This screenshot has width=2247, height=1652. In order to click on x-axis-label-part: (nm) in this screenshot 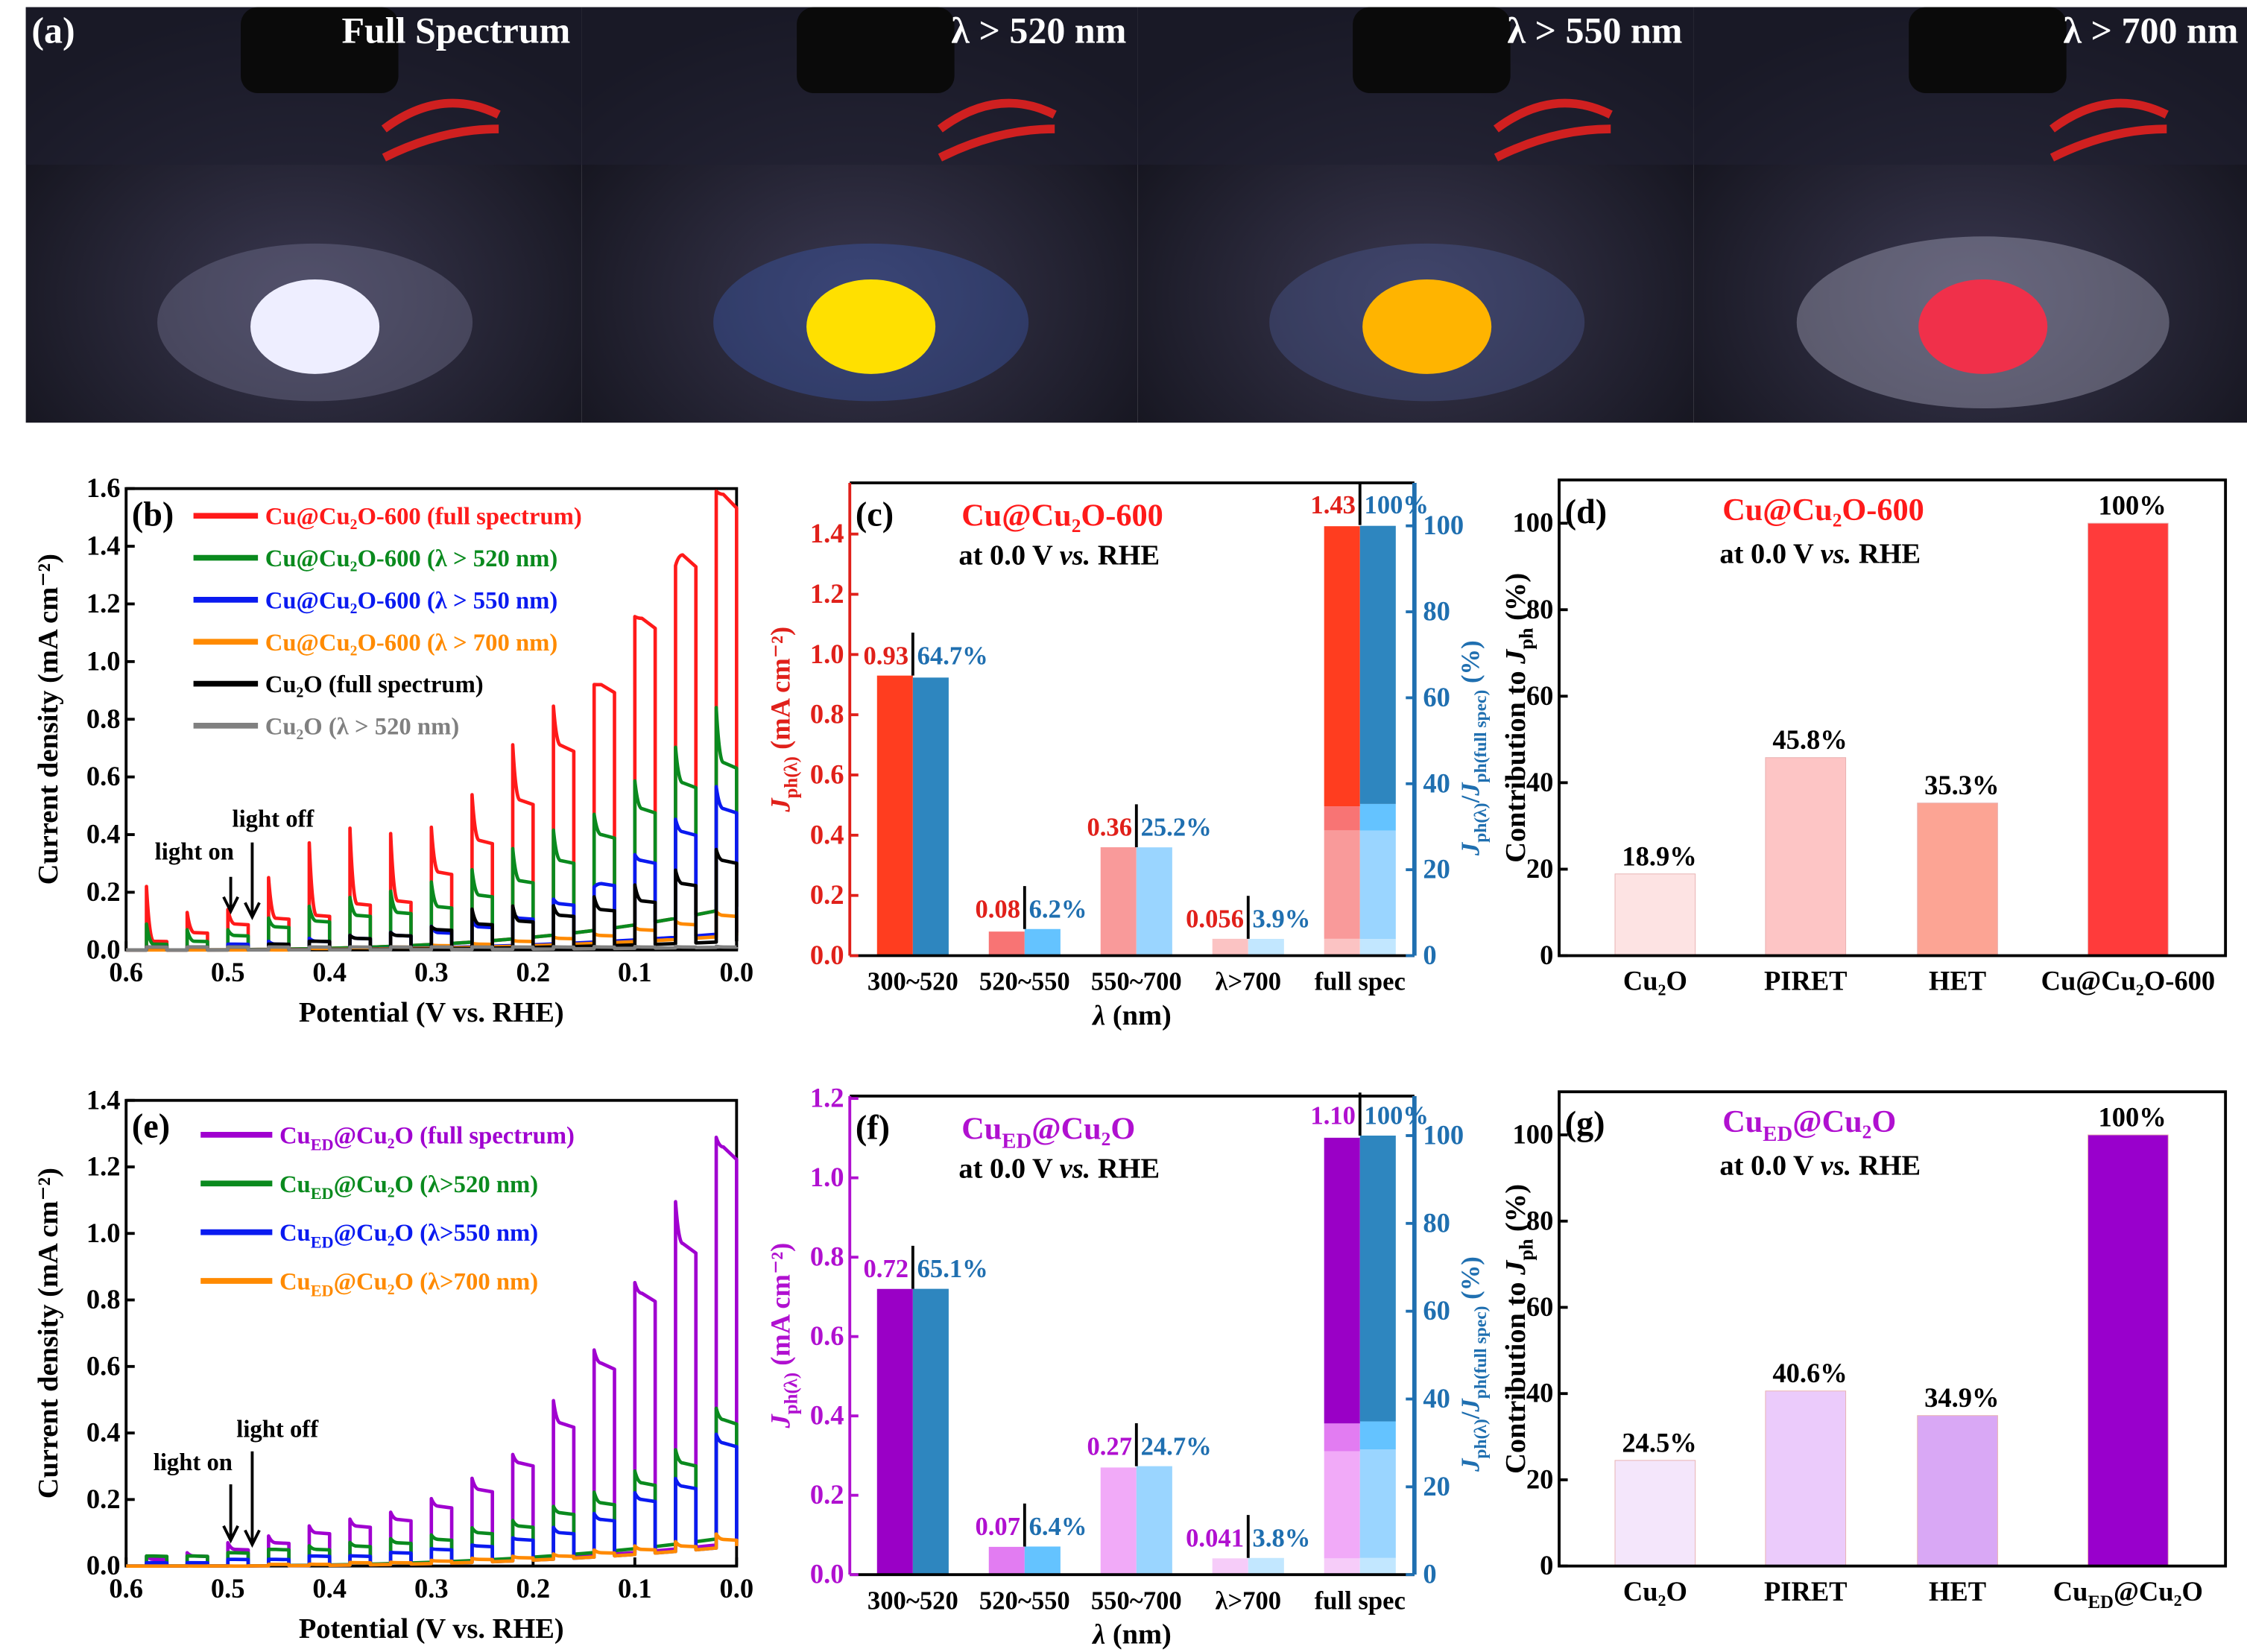, I will do `click(1138, 1016)`.